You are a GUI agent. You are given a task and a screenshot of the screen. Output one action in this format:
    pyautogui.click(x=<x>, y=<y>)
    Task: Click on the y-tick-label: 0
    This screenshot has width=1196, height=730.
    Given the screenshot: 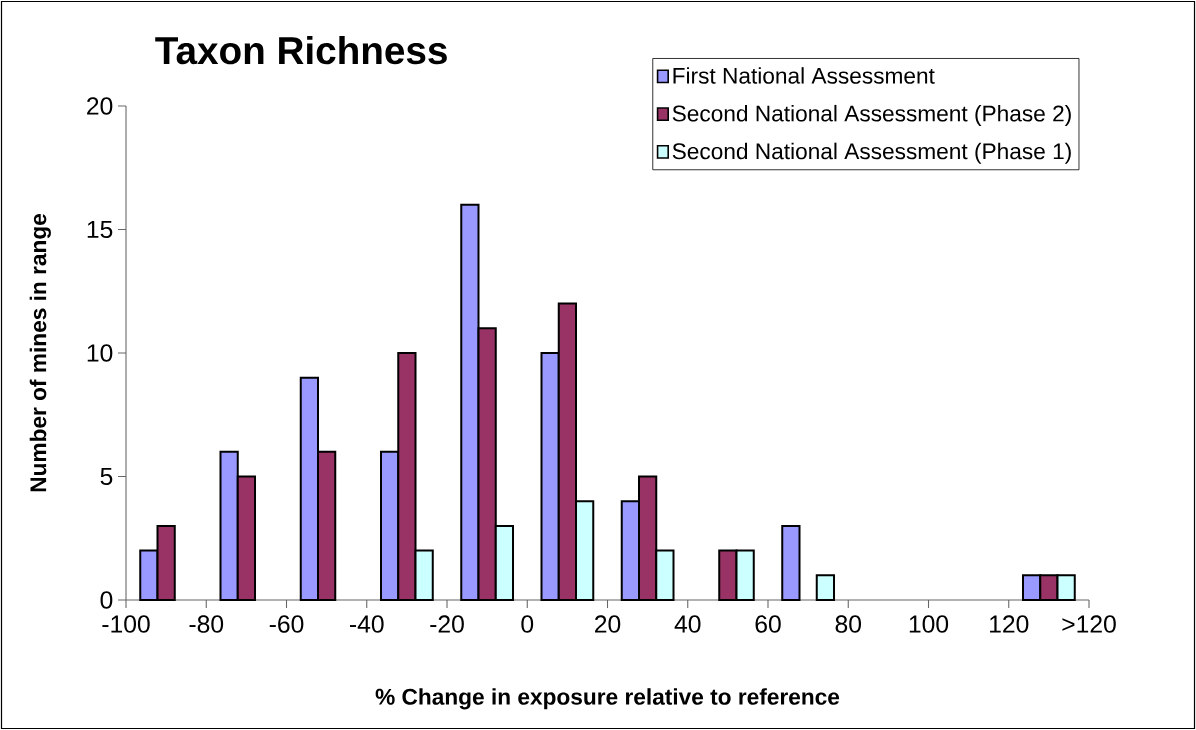 What is the action you would take?
    pyautogui.click(x=106, y=600)
    